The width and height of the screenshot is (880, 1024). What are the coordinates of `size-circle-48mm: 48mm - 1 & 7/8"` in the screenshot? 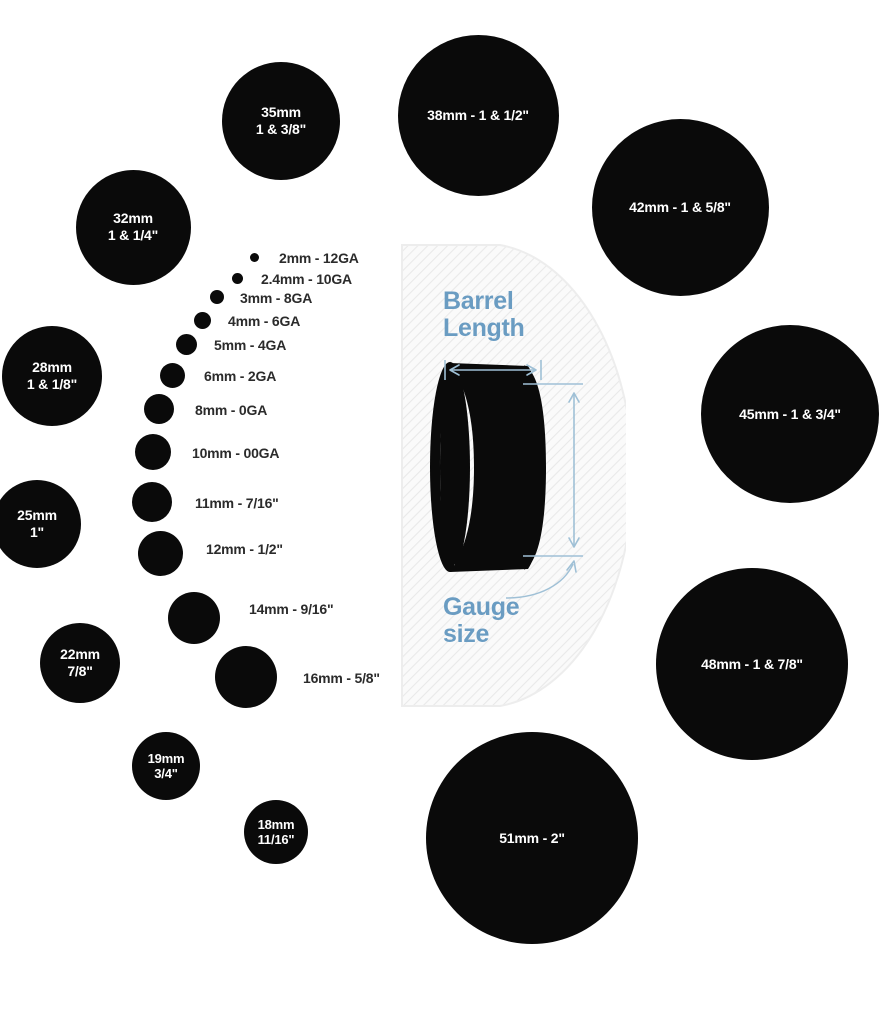 It's located at (752, 664).